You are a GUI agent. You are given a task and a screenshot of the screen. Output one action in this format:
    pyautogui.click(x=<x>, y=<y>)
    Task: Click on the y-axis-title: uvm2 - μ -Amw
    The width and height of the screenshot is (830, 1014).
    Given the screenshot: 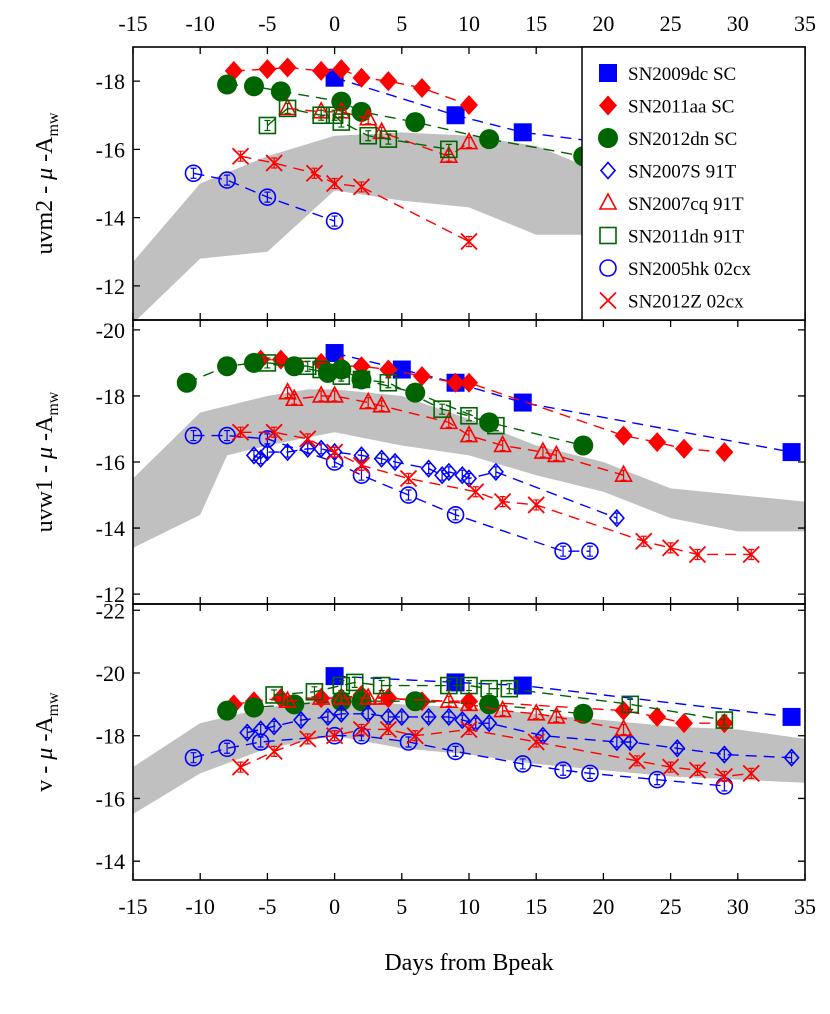 What is the action you would take?
    pyautogui.click(x=47, y=183)
    